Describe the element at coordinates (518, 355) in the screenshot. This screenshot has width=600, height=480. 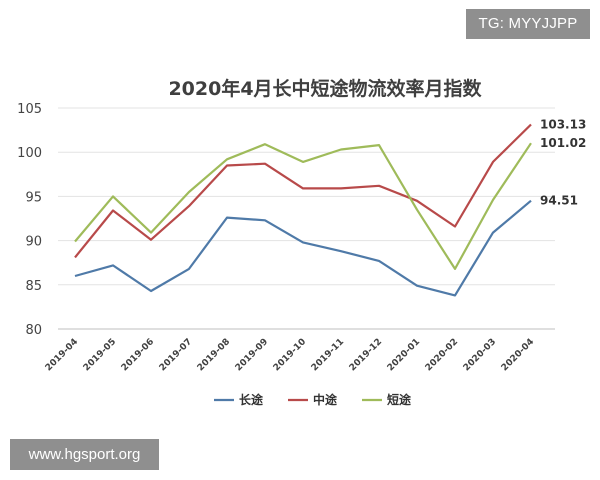
I see `x-tick-label: 2020-04` at that location.